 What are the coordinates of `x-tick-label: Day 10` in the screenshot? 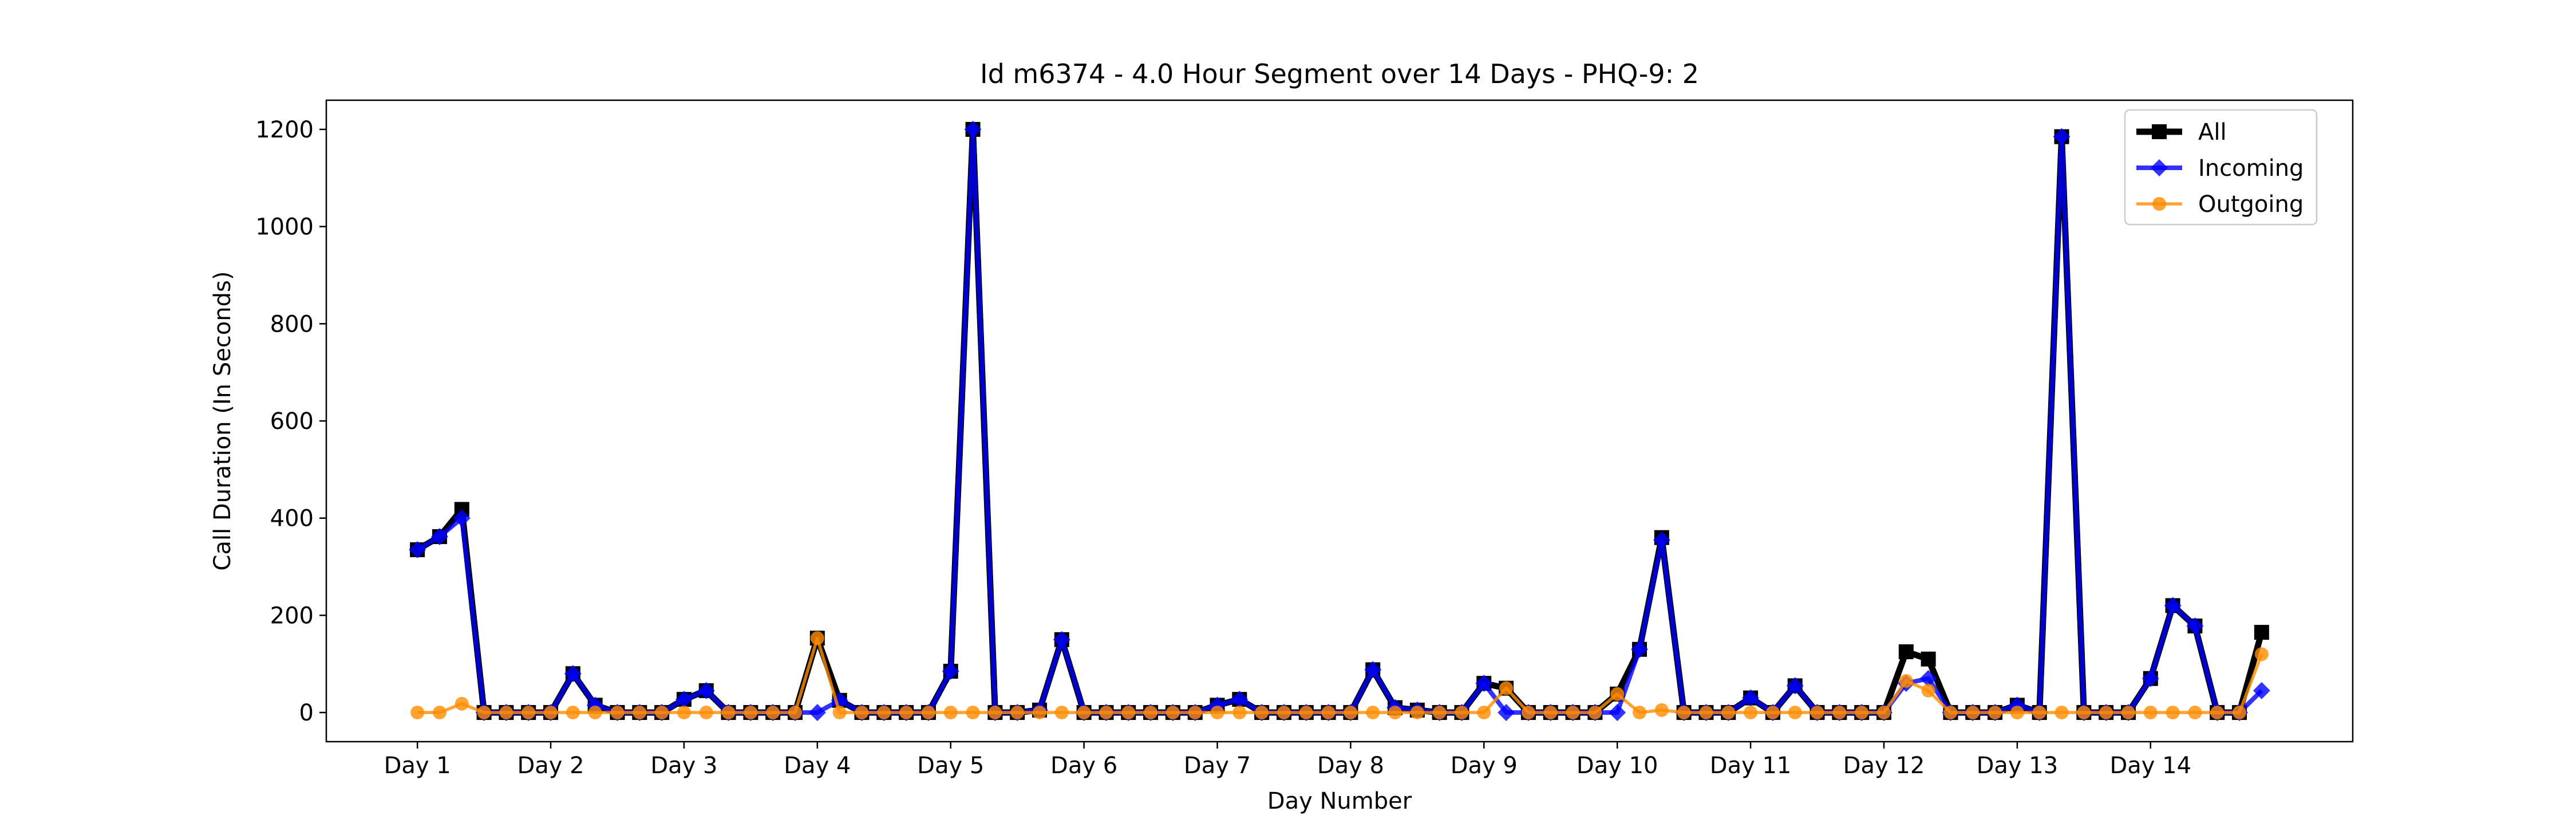 It's located at (1617, 766).